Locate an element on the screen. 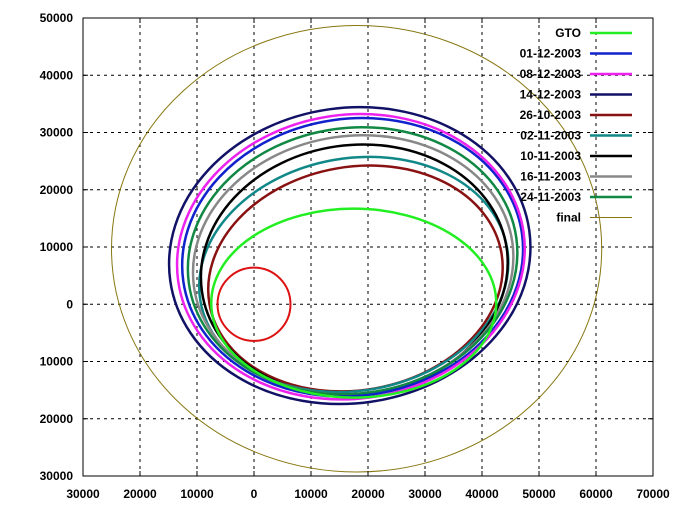 This screenshot has height=517, width=676. legend-label: GTO is located at coordinates (568, 33).